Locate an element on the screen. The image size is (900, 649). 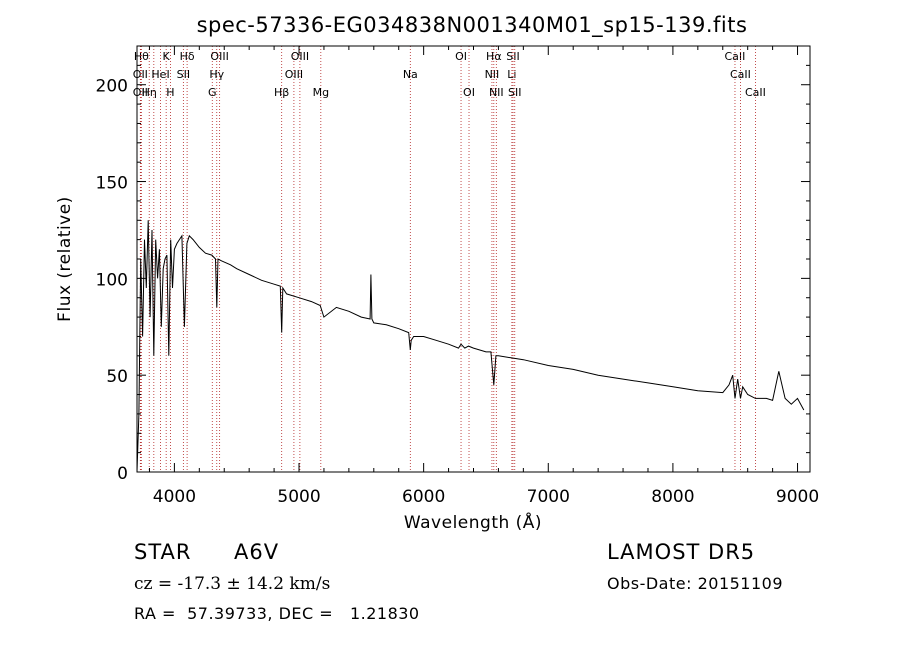
line-marker-label: Na is located at coordinates (410, 74).